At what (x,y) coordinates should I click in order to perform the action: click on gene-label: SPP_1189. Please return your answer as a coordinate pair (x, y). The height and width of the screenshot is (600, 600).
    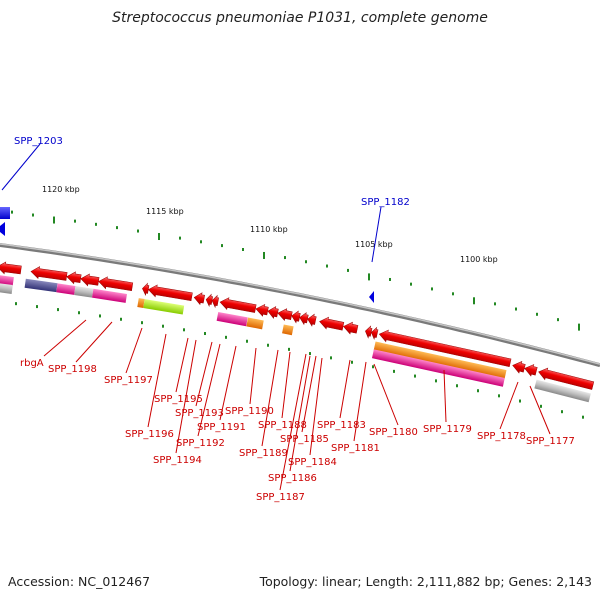
    Looking at the image, I should click on (263, 453).